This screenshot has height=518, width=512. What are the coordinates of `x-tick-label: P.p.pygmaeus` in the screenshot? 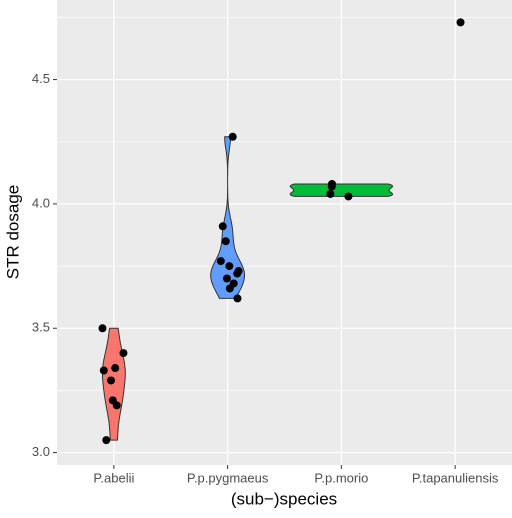 It's located at (228, 477).